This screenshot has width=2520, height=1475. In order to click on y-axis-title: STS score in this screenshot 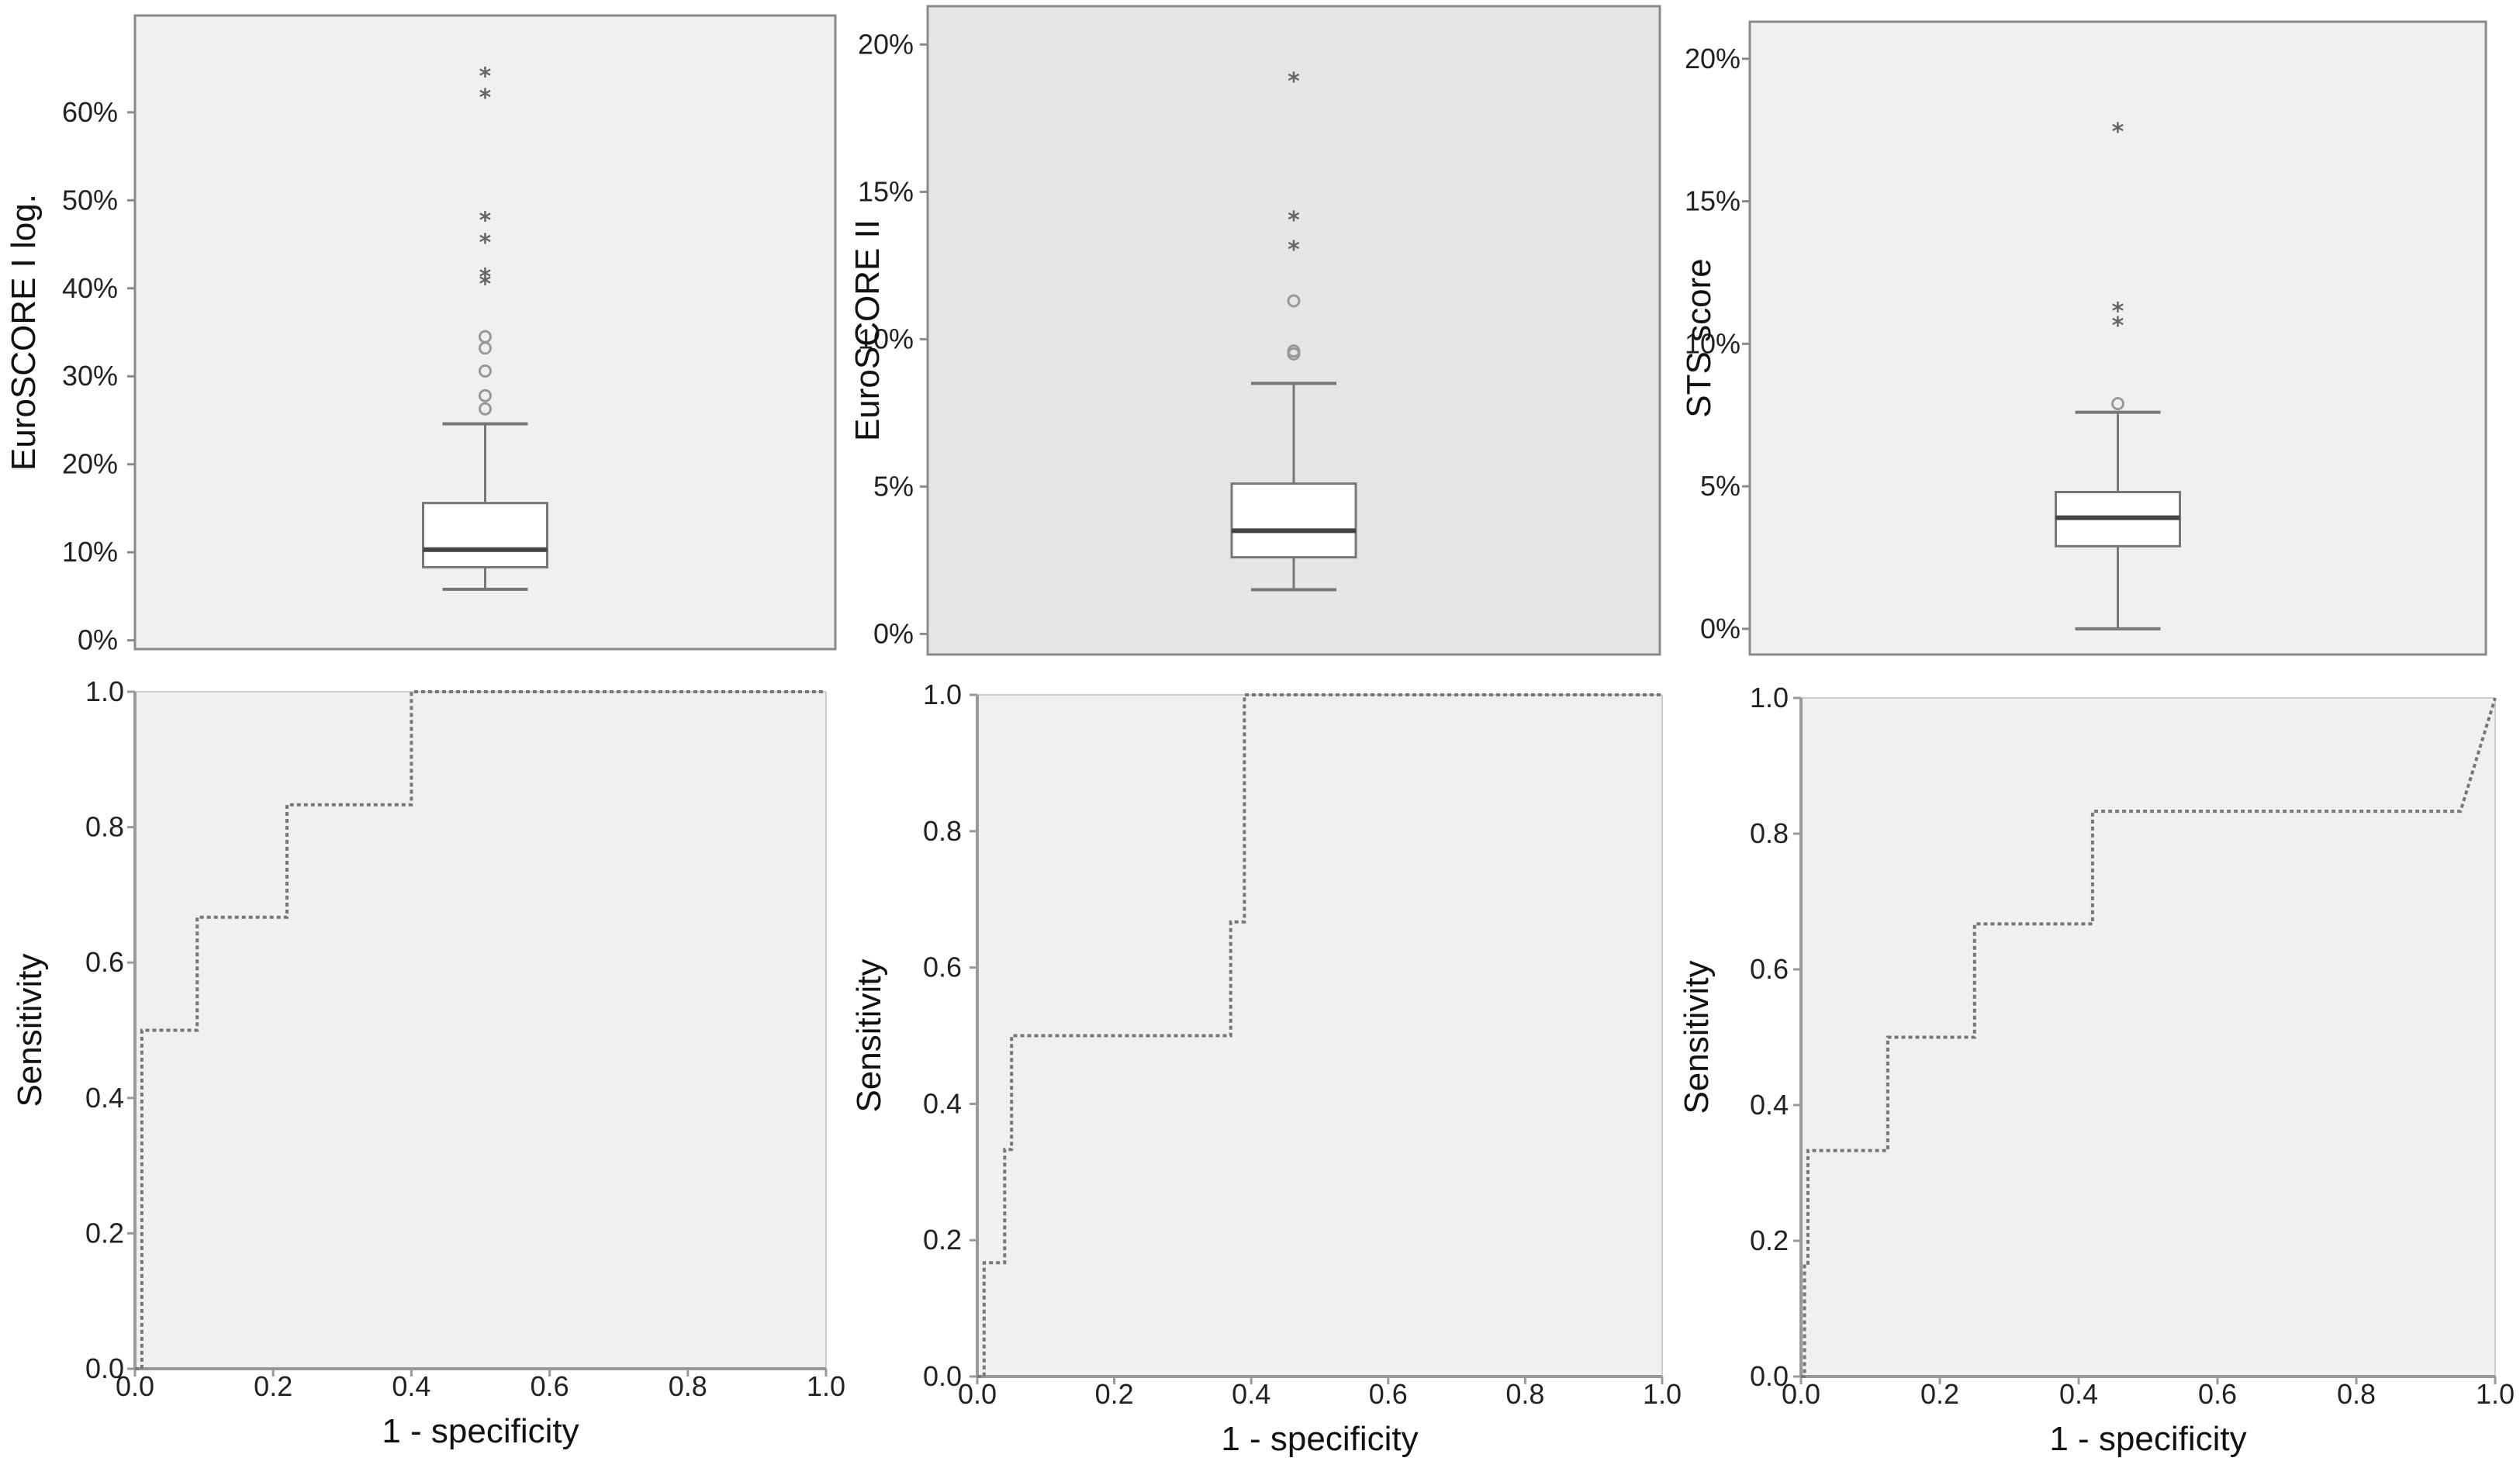, I will do `click(1699, 337)`.